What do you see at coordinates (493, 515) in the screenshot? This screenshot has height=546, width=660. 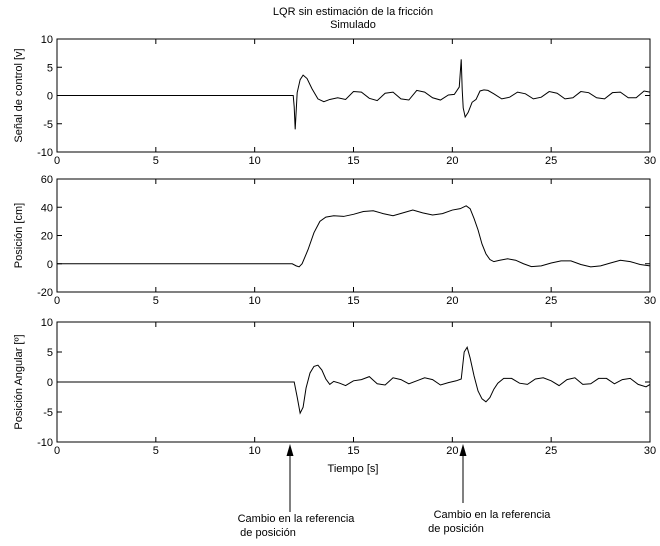 I see `annotation-2-text-line1: Cambio en la referencia` at bounding box center [493, 515].